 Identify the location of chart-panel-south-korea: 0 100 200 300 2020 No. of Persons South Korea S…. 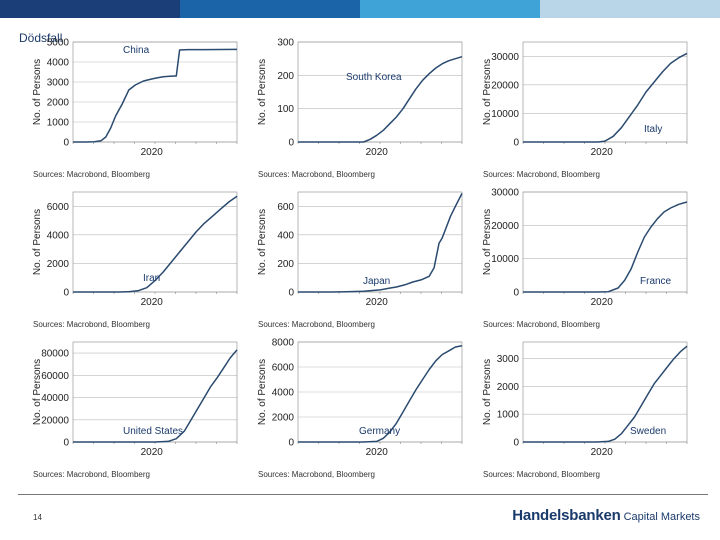
(344, 89).